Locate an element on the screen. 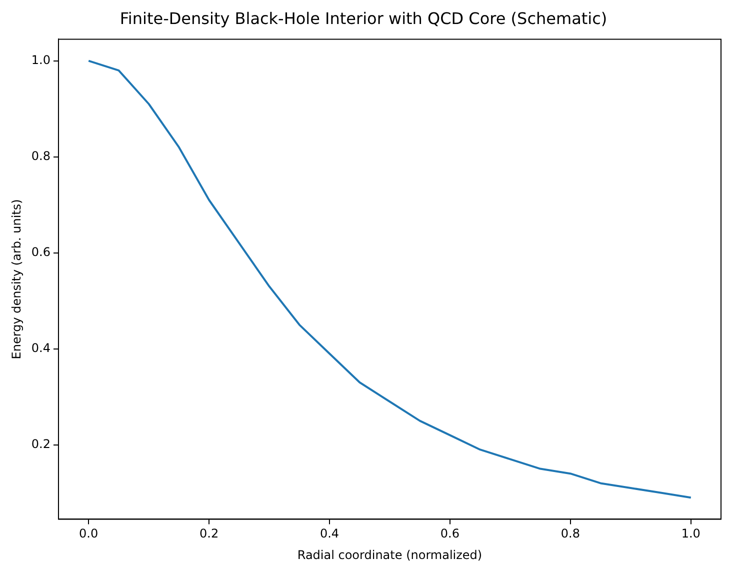 This screenshot has width=729, height=571. x-tick-label: 0.4 is located at coordinates (330, 533).